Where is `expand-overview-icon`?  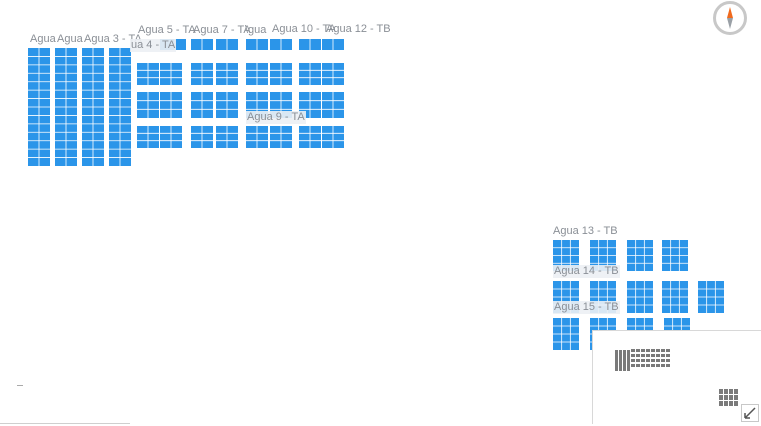
expand-overview-icon is located at coordinates (750, 413).